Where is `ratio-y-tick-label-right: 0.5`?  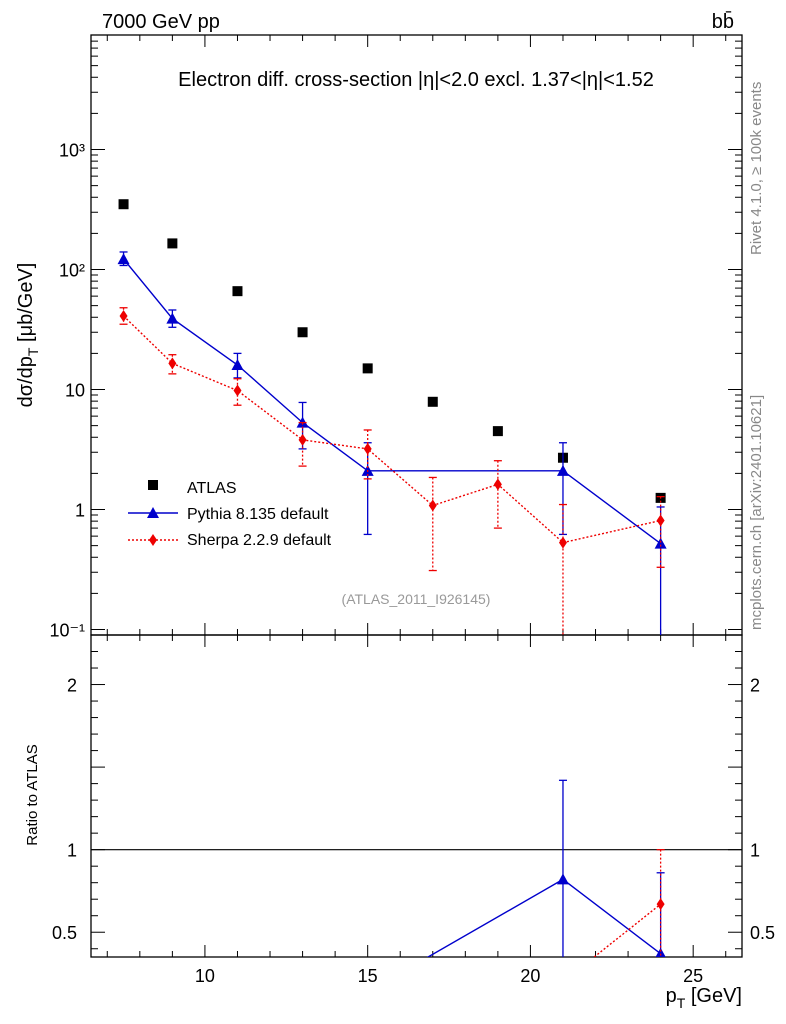
ratio-y-tick-label-right: 0.5 is located at coordinates (762, 933).